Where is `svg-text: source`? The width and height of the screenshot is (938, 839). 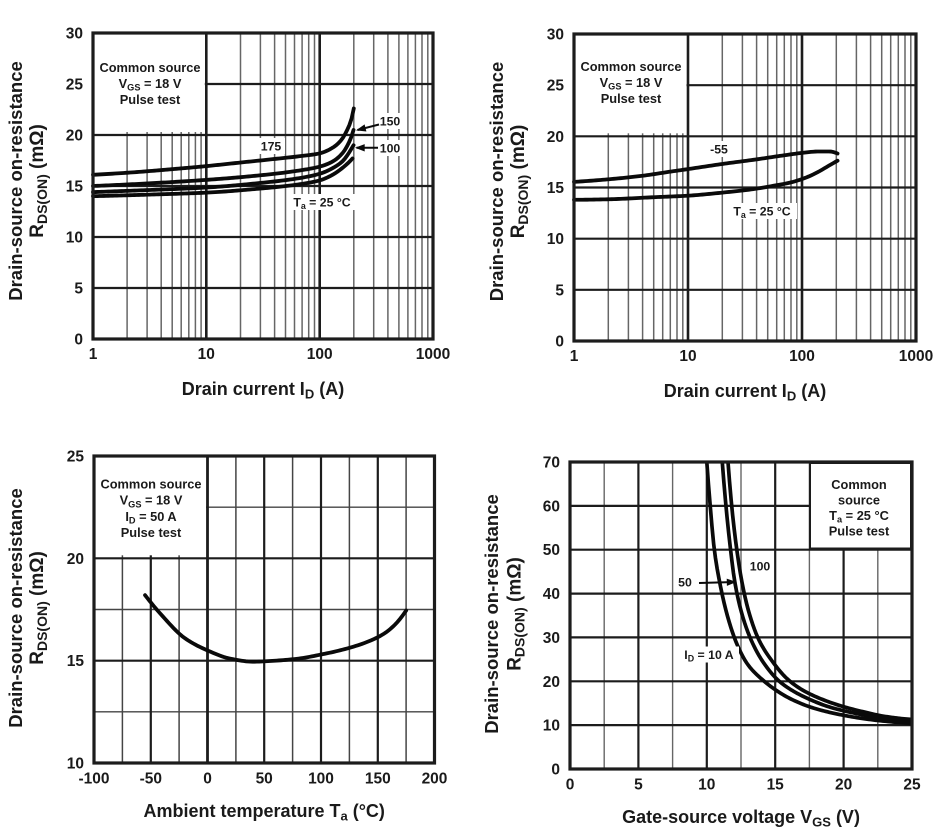 svg-text: source is located at coordinates (859, 500).